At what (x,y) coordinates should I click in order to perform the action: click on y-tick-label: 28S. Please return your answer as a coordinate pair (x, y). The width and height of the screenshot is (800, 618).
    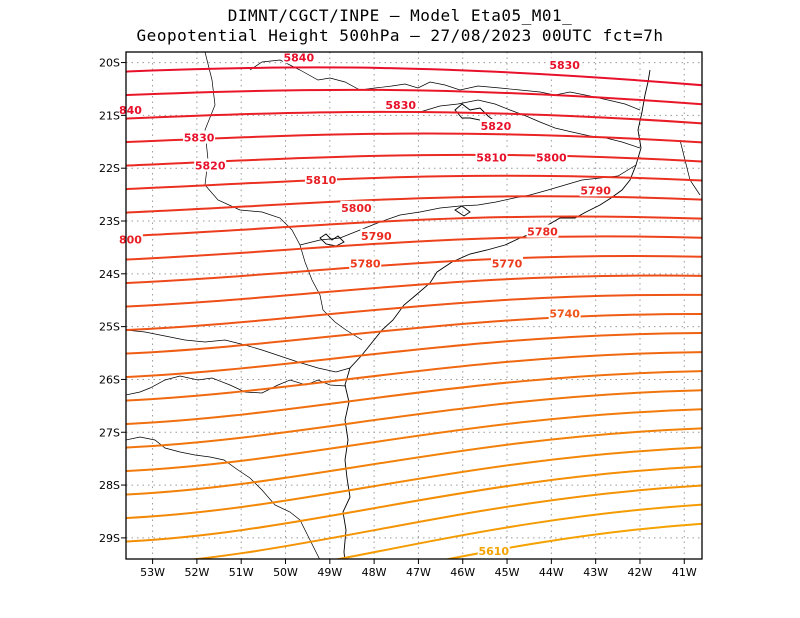
    Looking at the image, I should click on (109, 485).